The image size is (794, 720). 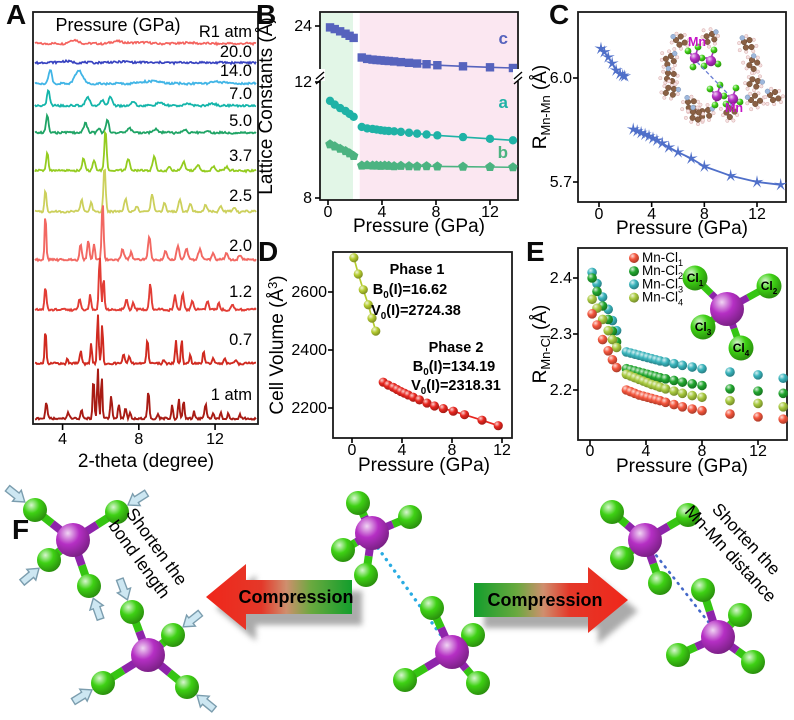 What do you see at coordinates (697, 42) in the screenshot?
I see `mn-label: Mn` at bounding box center [697, 42].